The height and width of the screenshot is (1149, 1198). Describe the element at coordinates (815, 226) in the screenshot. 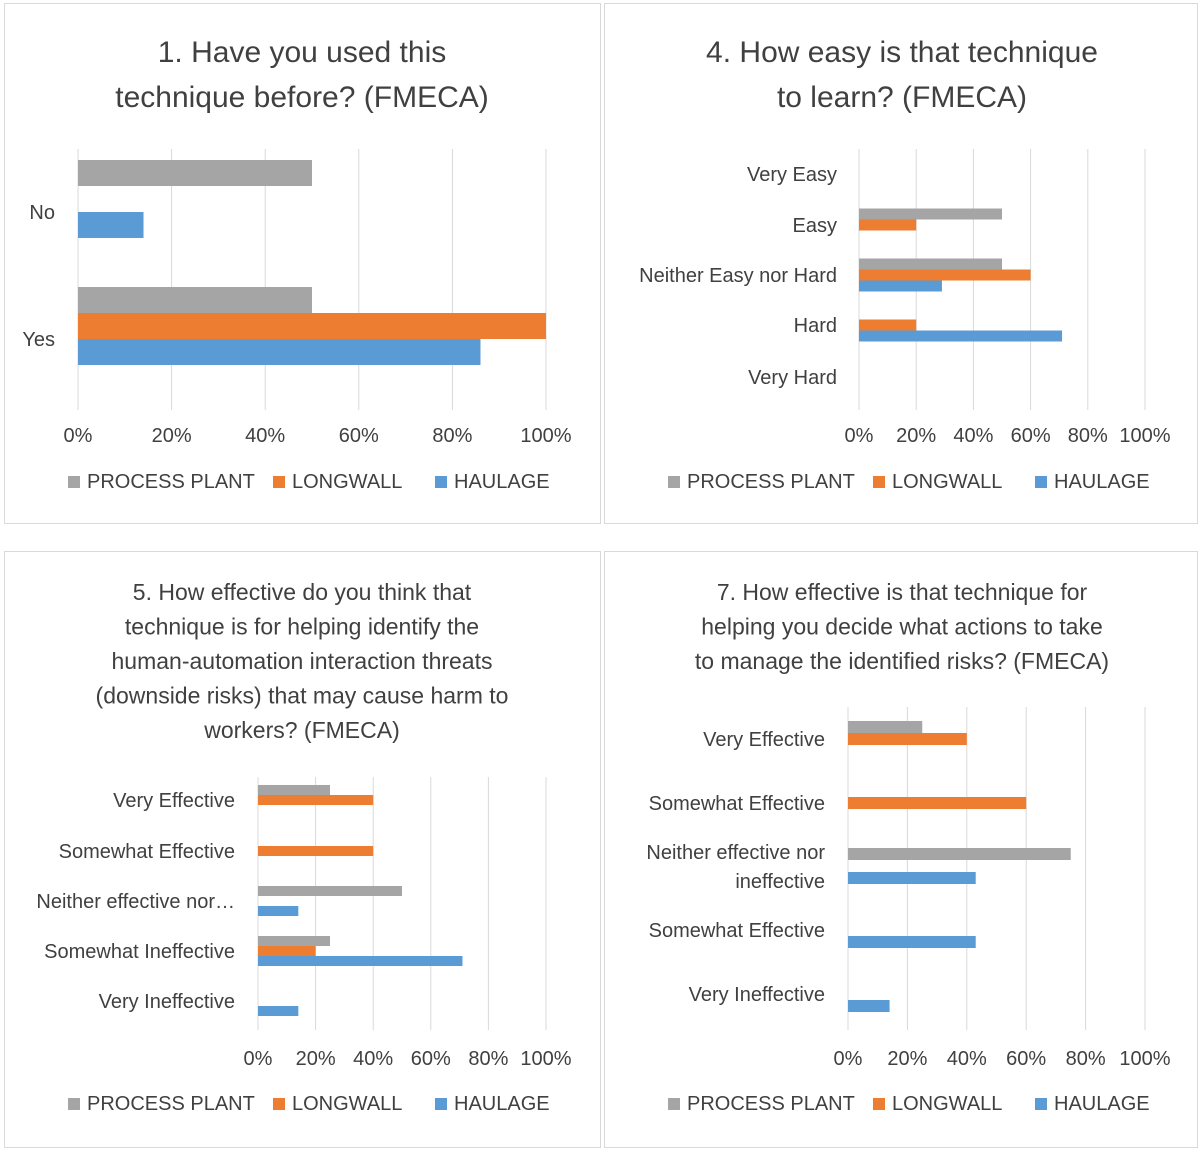

I see `category-label: Easy` at that location.